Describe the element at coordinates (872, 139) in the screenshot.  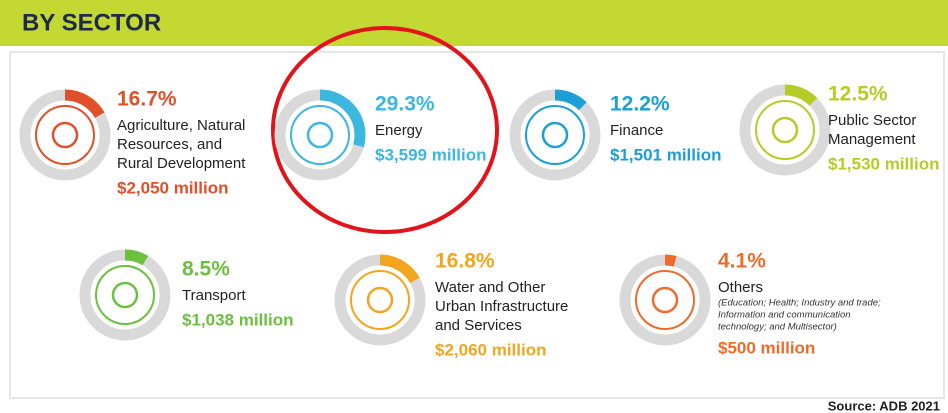
I see `sector-name: Management` at that location.